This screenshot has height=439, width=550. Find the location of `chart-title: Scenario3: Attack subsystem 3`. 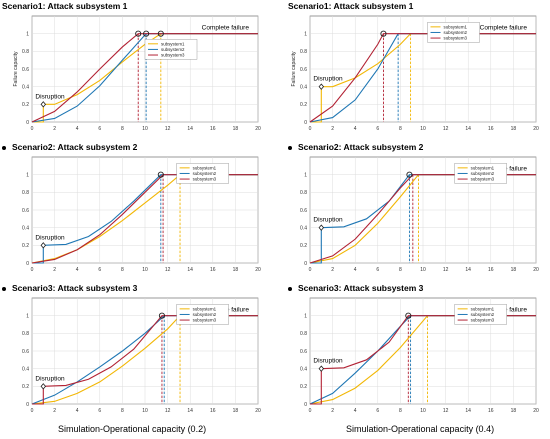

chart-title: Scenario3: Attack subsystem 3 is located at coordinates (355, 288).